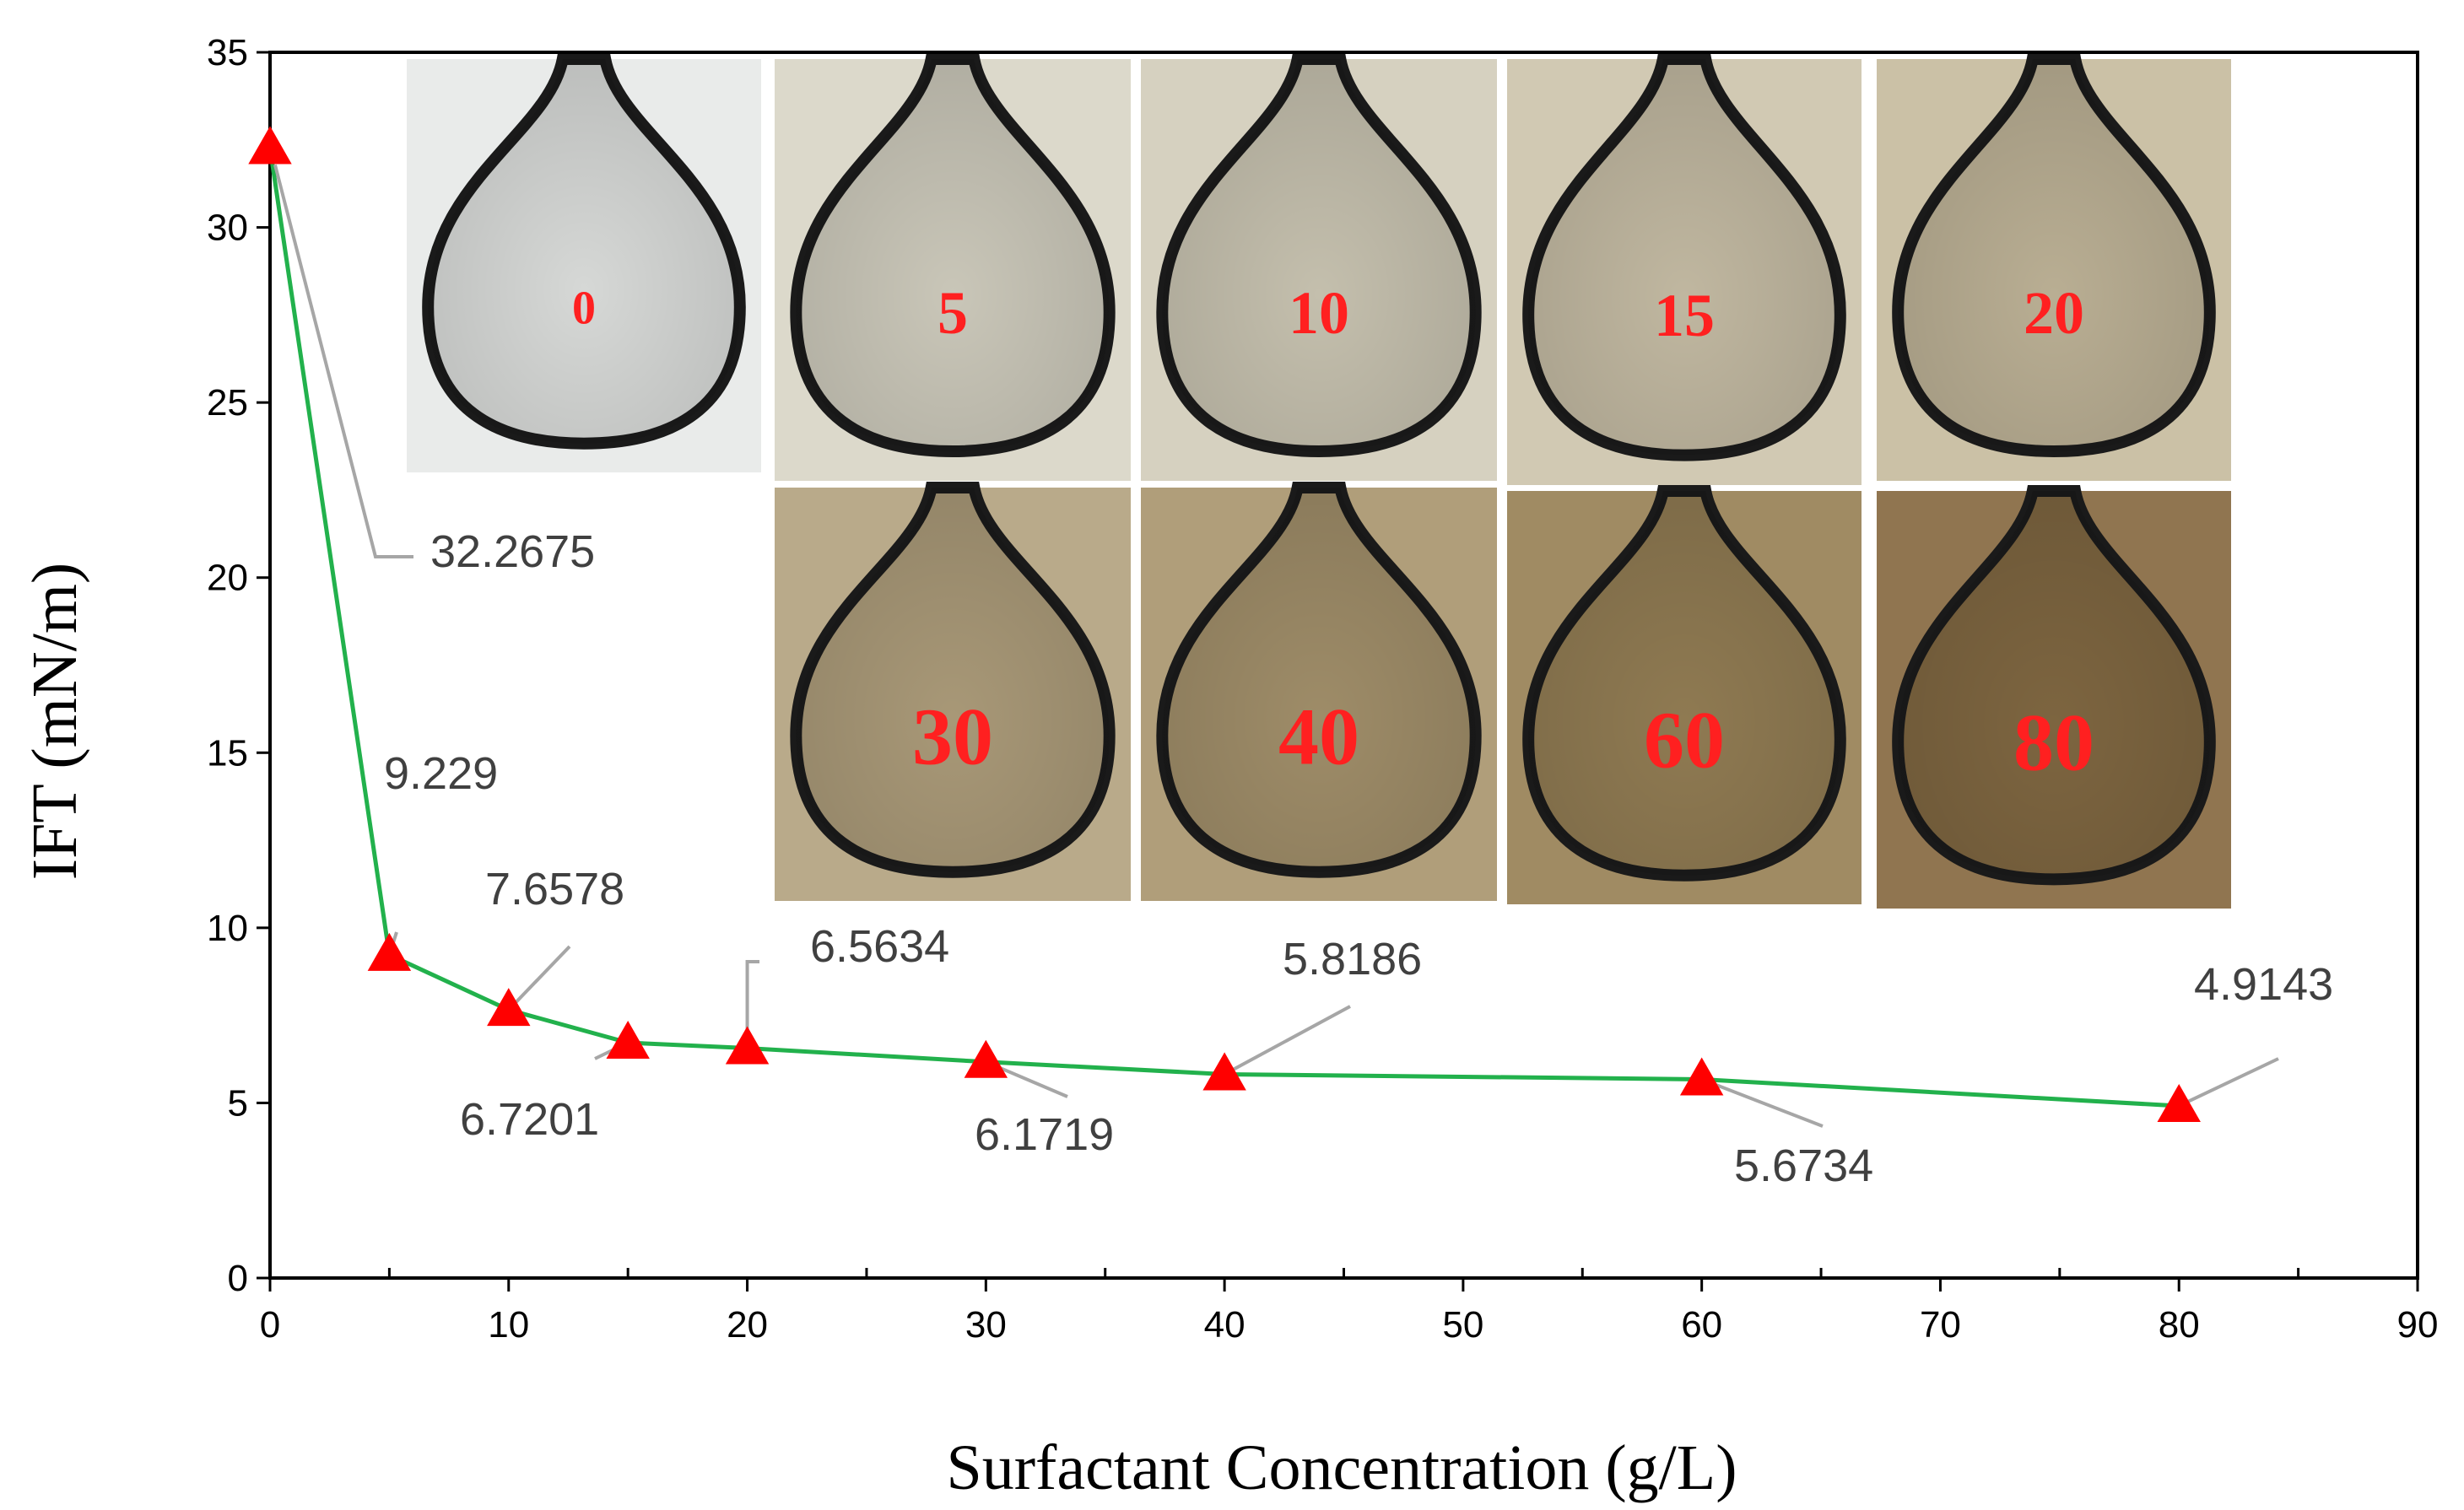  What do you see at coordinates (227, 929) in the screenshot?
I see `y-tick-label: 10` at bounding box center [227, 929].